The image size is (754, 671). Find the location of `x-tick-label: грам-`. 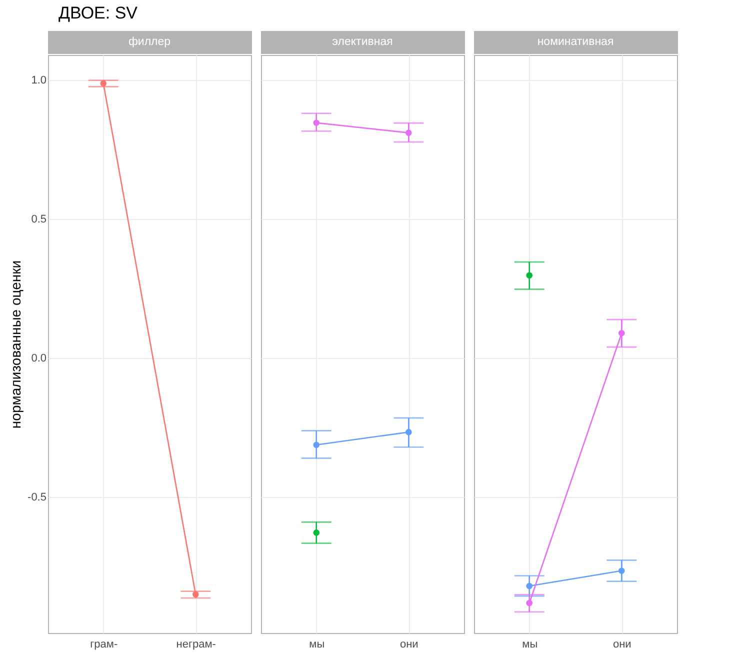

x-tick-label: грам- is located at coordinates (104, 644).